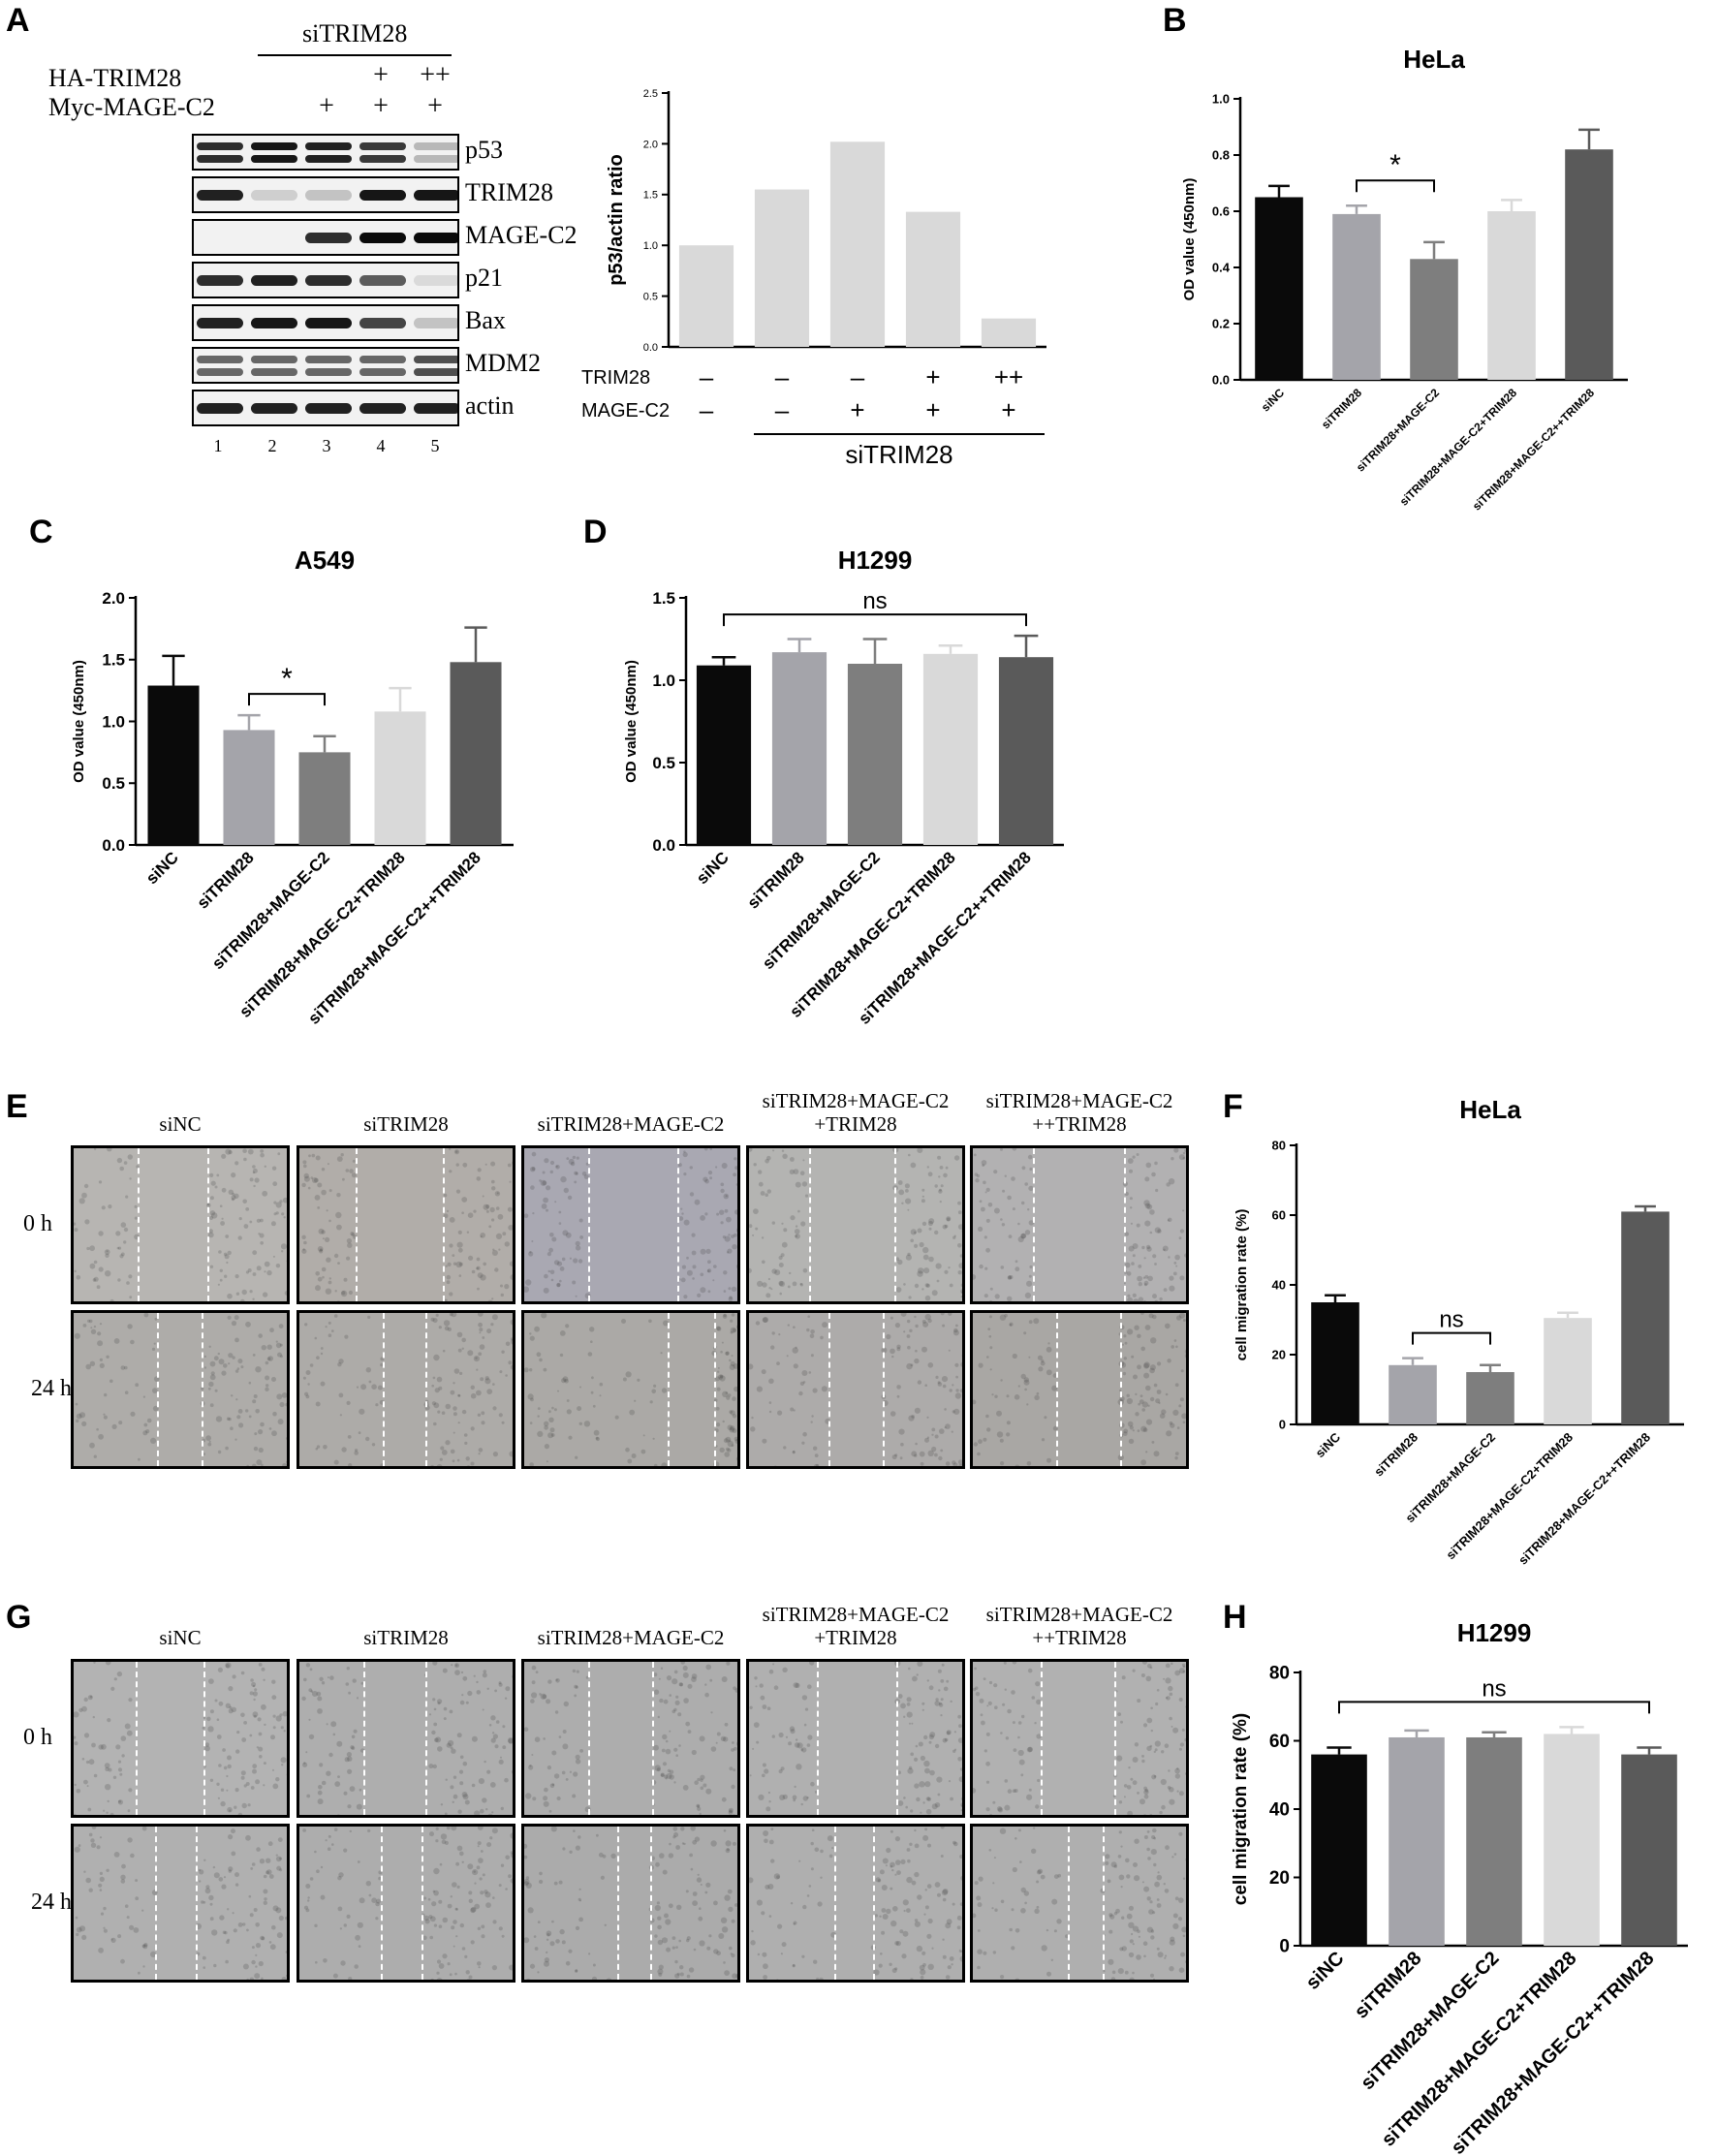  Describe the element at coordinates (381, 75) in the screenshot. I see `ha-sign: +` at that location.